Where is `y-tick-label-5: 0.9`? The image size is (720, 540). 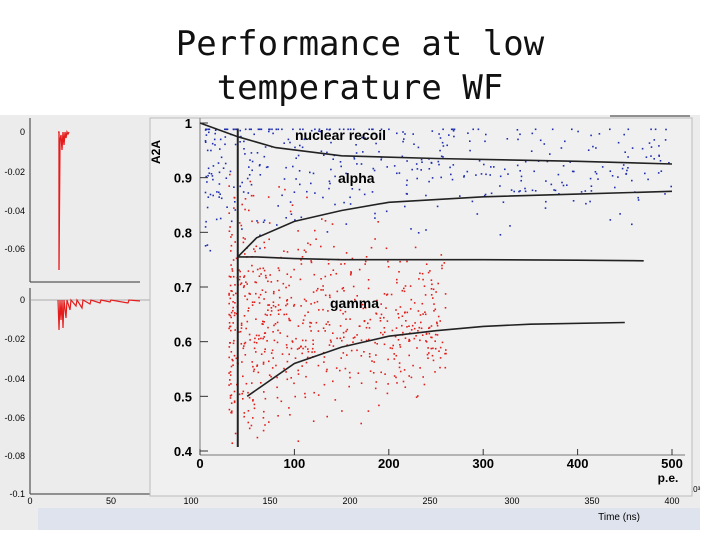
y-tick-label-5: 0.9 is located at coordinates (183, 178).